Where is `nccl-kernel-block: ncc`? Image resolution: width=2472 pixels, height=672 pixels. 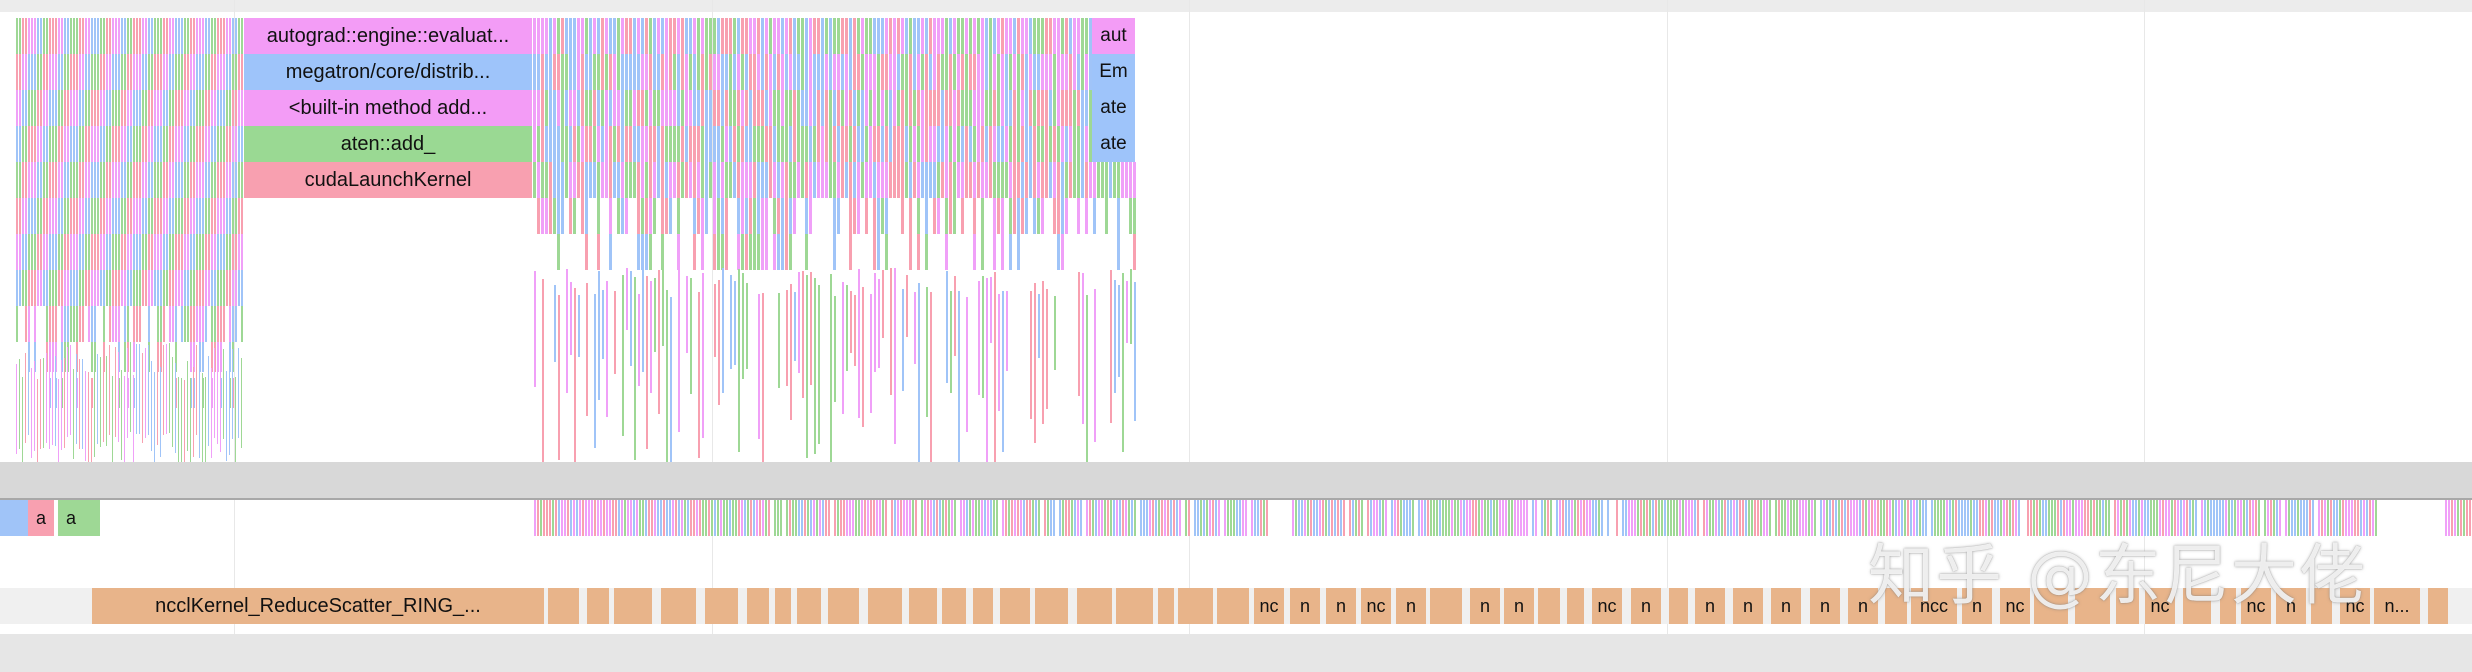
nccl-kernel-block: ncc is located at coordinates (1934, 606).